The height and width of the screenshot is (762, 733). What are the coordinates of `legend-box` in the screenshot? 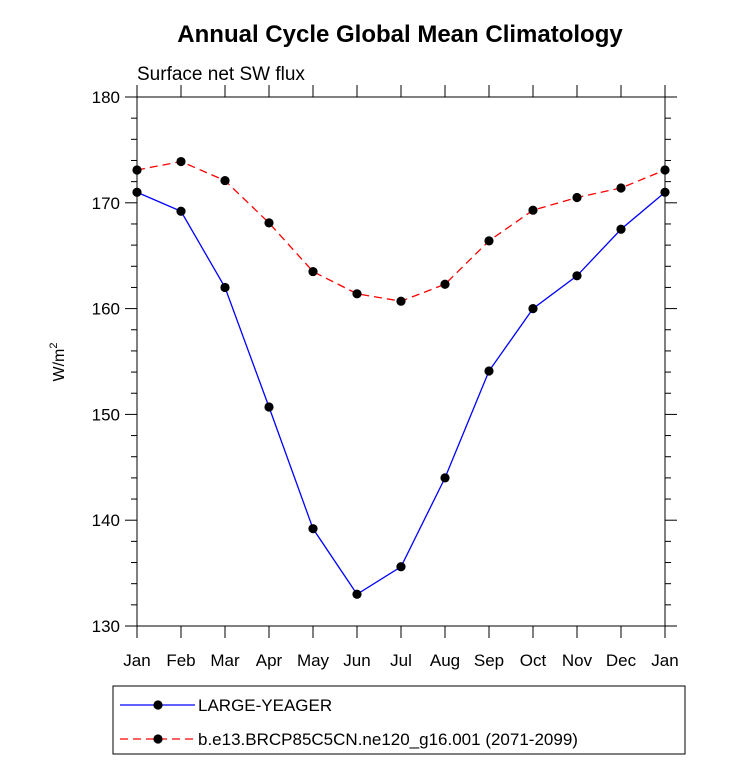 It's located at (399, 720).